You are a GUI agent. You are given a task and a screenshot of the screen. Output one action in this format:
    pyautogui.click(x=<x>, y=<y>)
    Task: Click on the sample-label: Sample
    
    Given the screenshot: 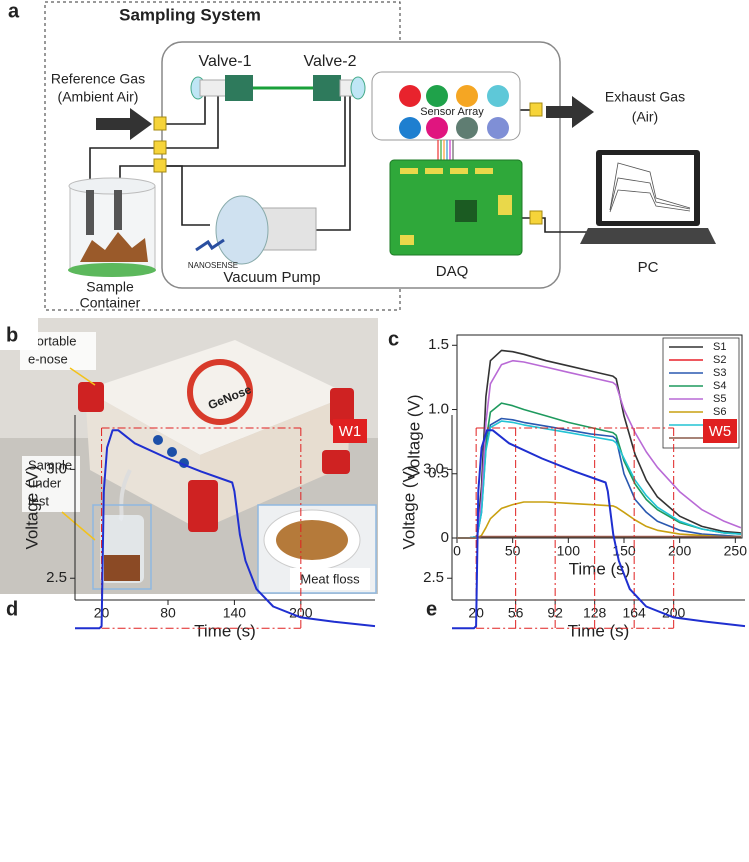 What is the action you would take?
    pyautogui.click(x=50, y=464)
    